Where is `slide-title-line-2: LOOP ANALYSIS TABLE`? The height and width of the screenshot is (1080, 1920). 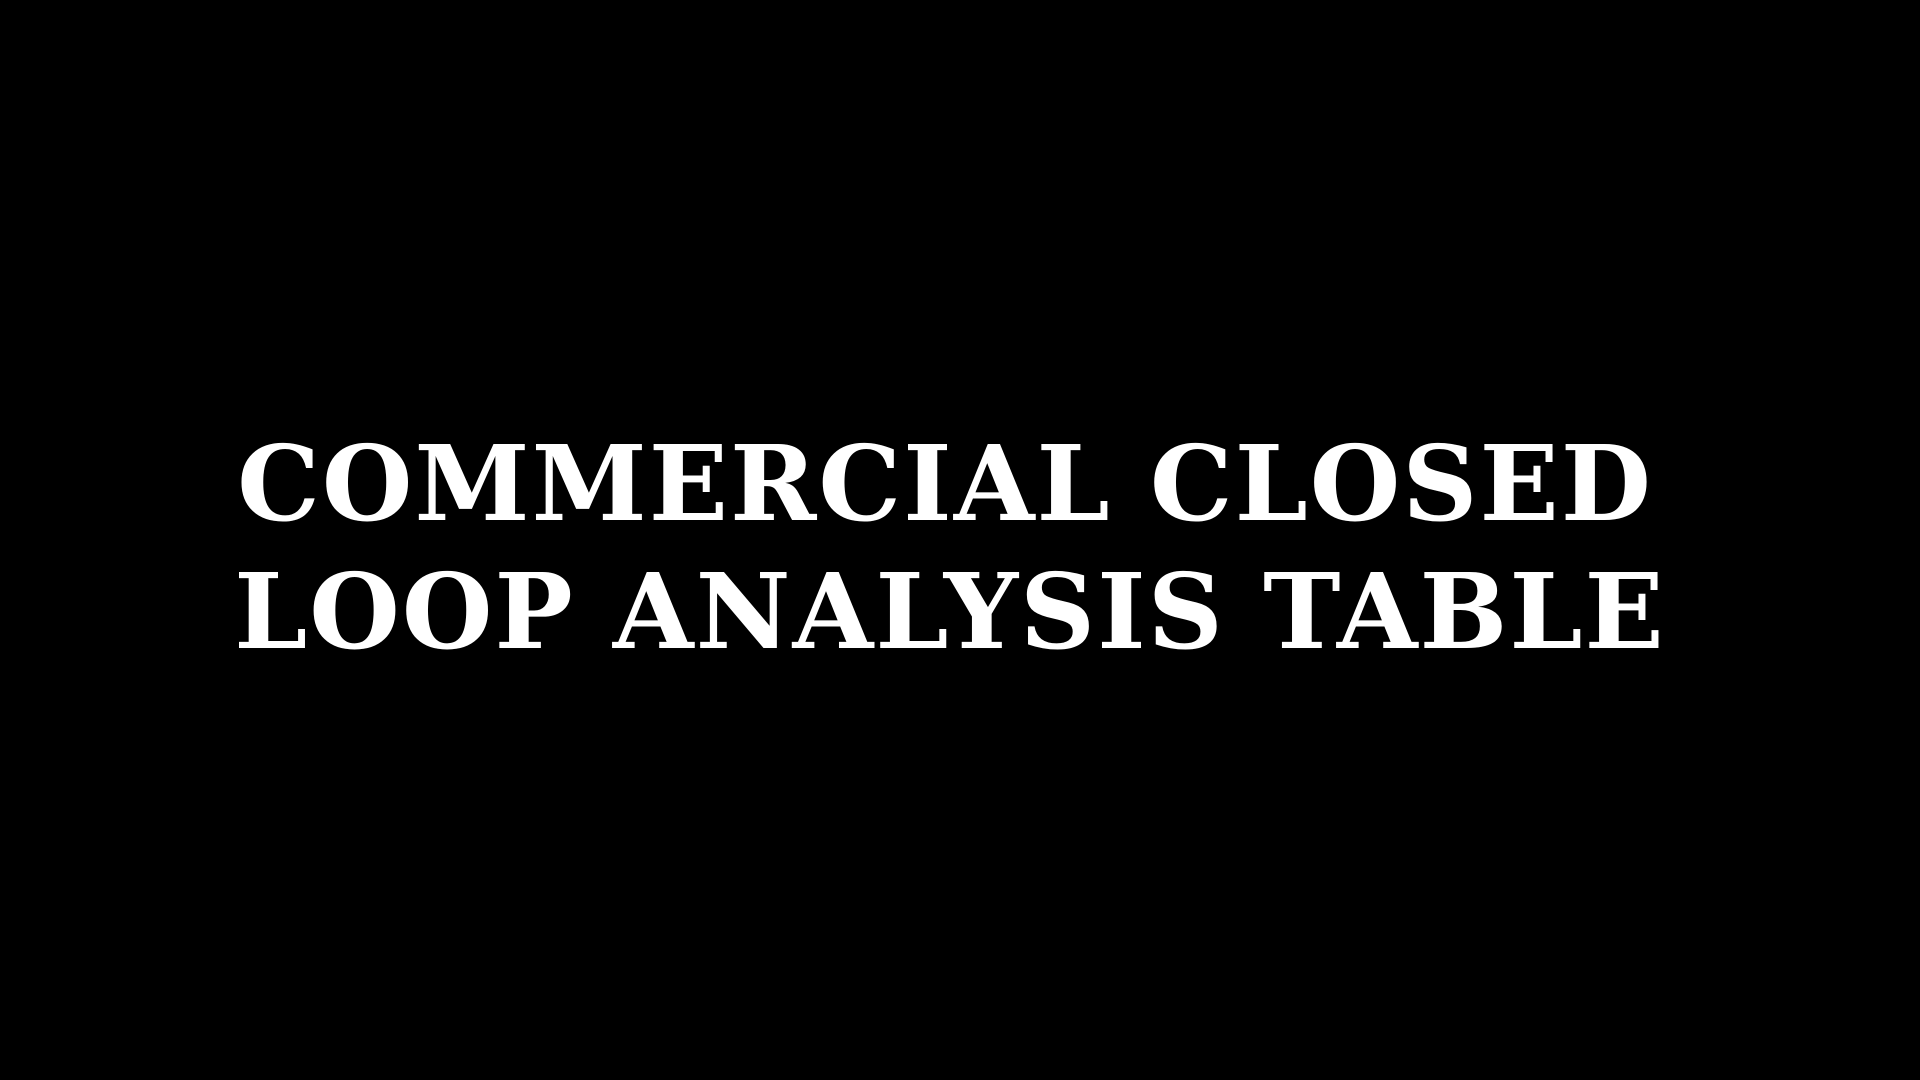 slide-title-line-2: LOOP ANALYSIS TABLE is located at coordinates (950, 611).